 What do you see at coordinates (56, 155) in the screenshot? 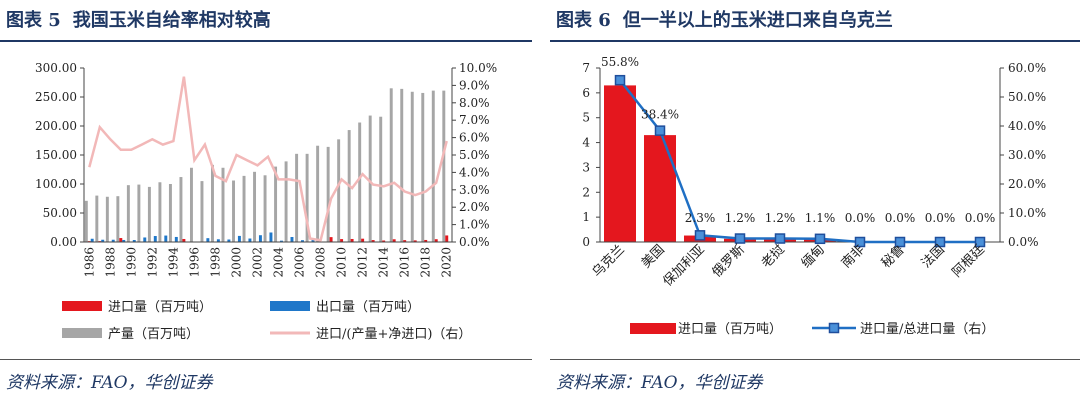
I see `left-y-tick-label: 150.00` at bounding box center [56, 155].